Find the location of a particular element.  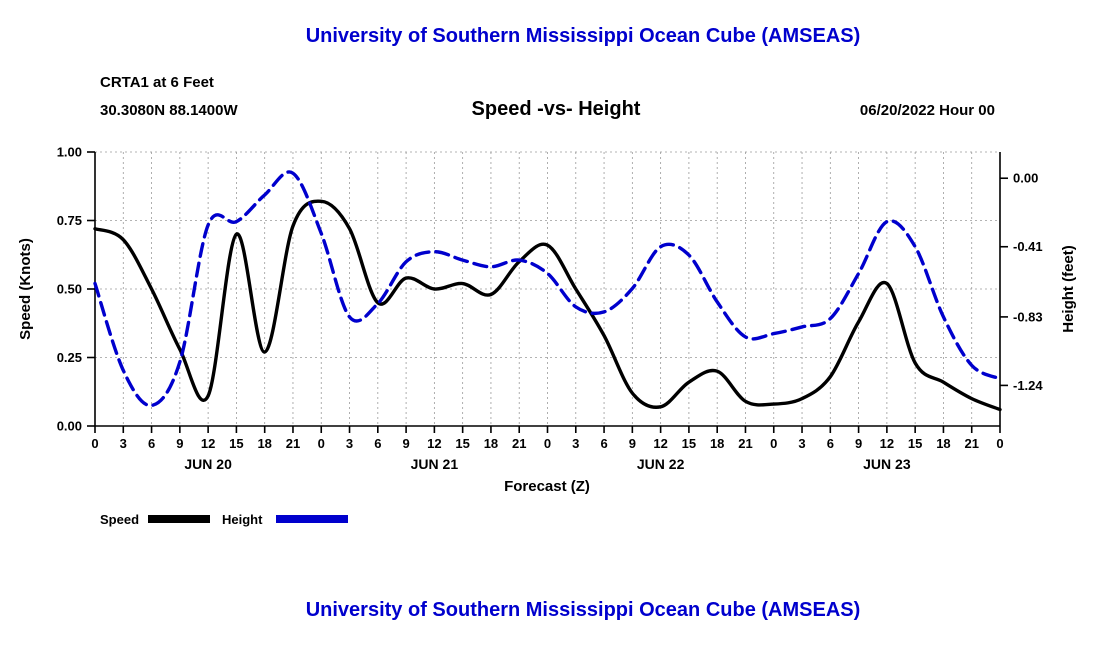

y-tick-label-right: -0.41 is located at coordinates (1028, 246).